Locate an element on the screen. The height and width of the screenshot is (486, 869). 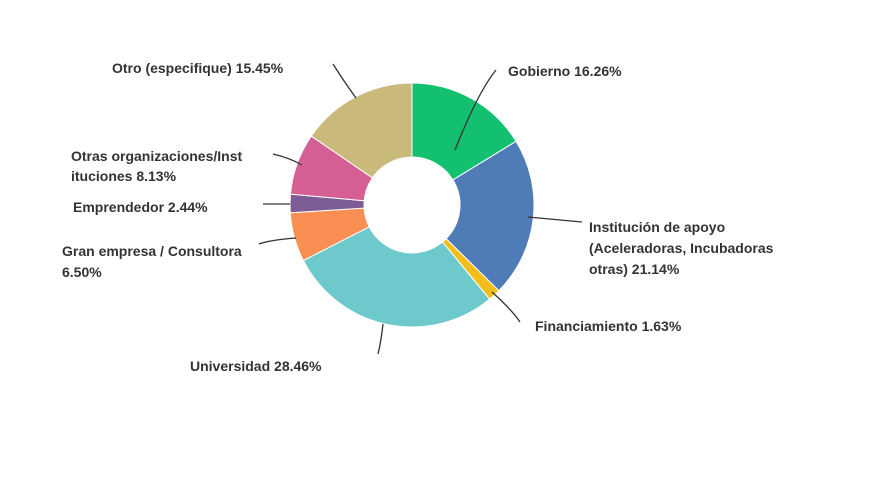
slice-label-universidad: Universidad 28.46% is located at coordinates (256, 366).